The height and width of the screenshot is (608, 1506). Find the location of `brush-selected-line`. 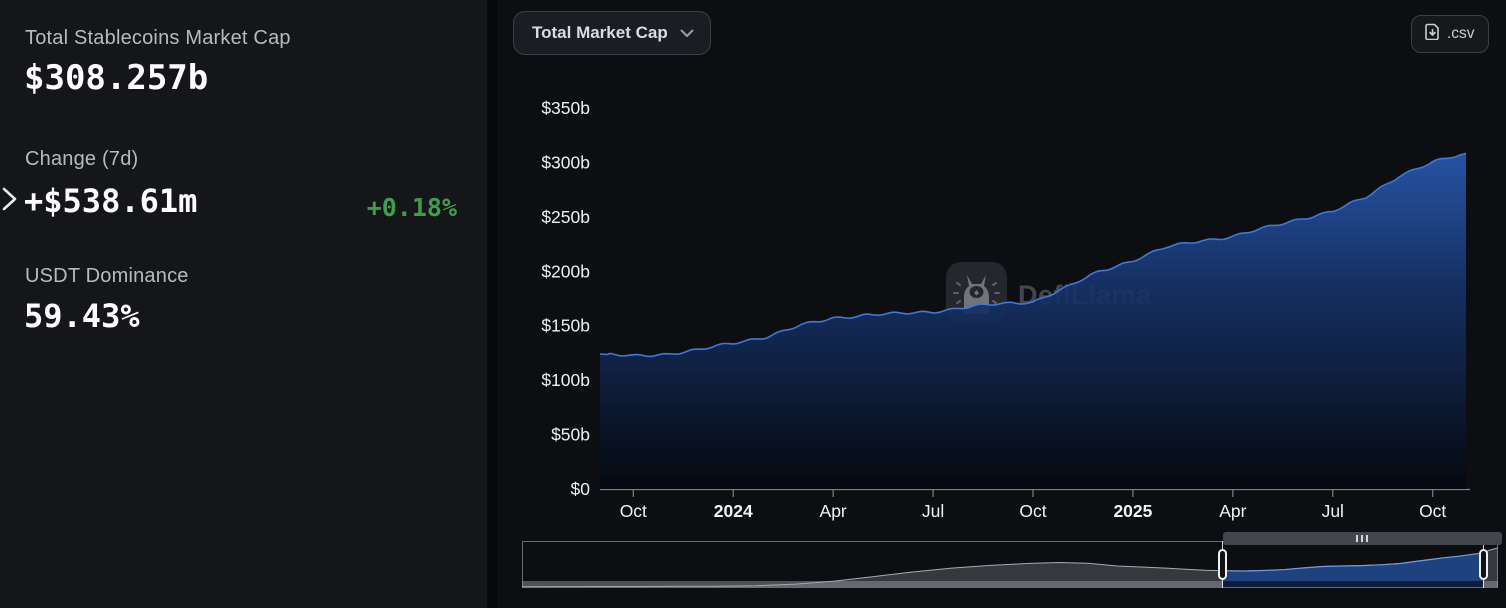

brush-selected-line is located at coordinates (1353, 562).